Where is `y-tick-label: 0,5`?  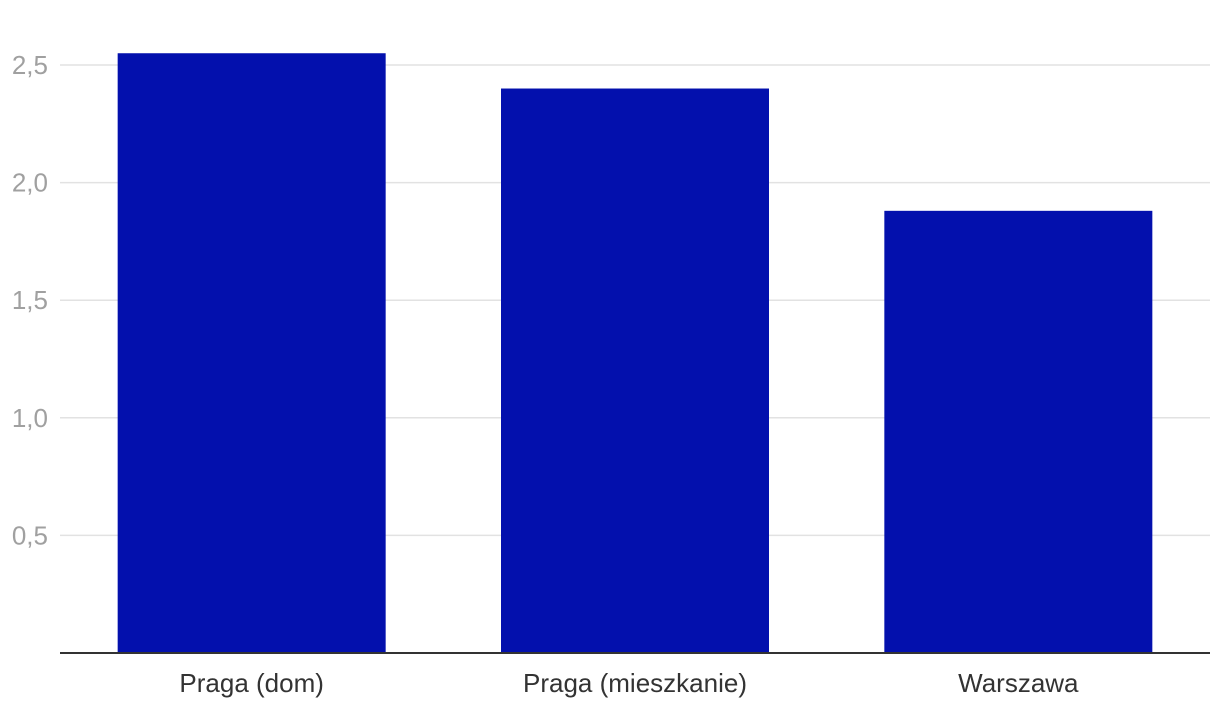
y-tick-label: 0,5 is located at coordinates (30, 535).